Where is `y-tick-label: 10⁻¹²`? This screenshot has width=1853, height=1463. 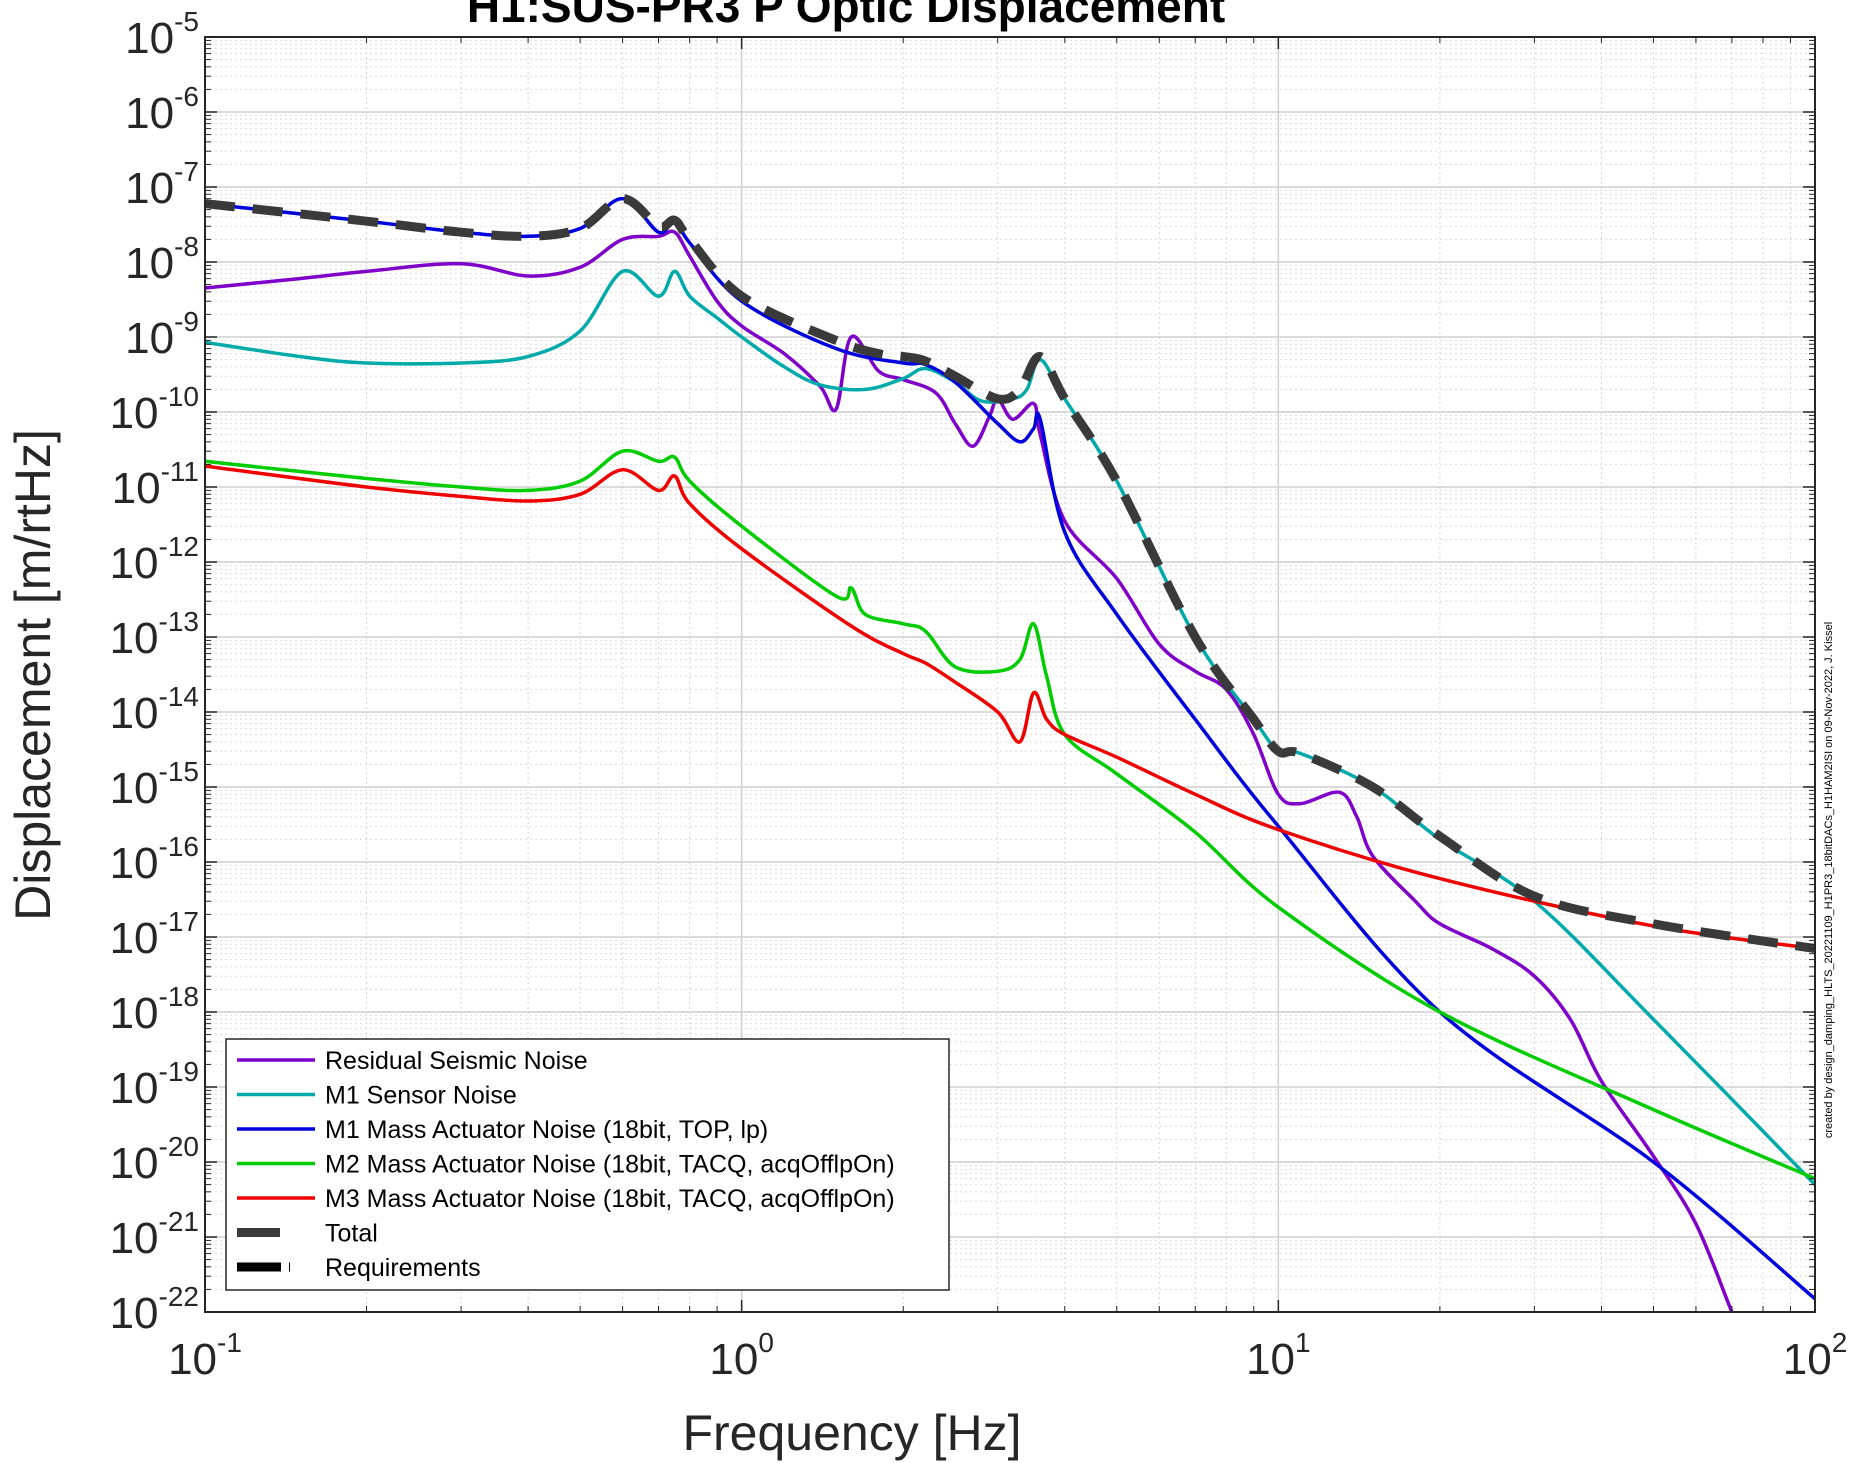 y-tick-label: 10⁻¹² is located at coordinates (154, 559).